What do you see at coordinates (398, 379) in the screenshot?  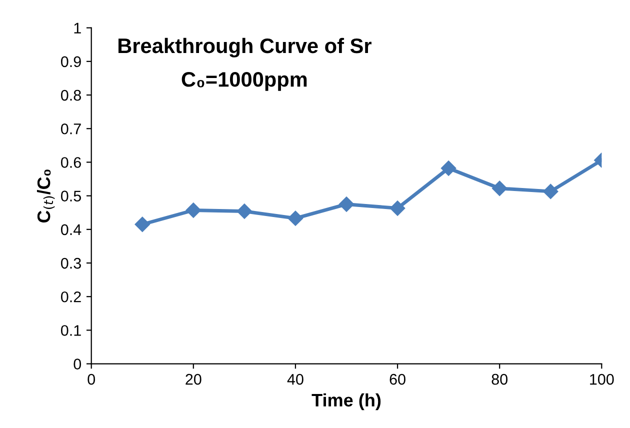 I see `x-tick-label: 60` at bounding box center [398, 379].